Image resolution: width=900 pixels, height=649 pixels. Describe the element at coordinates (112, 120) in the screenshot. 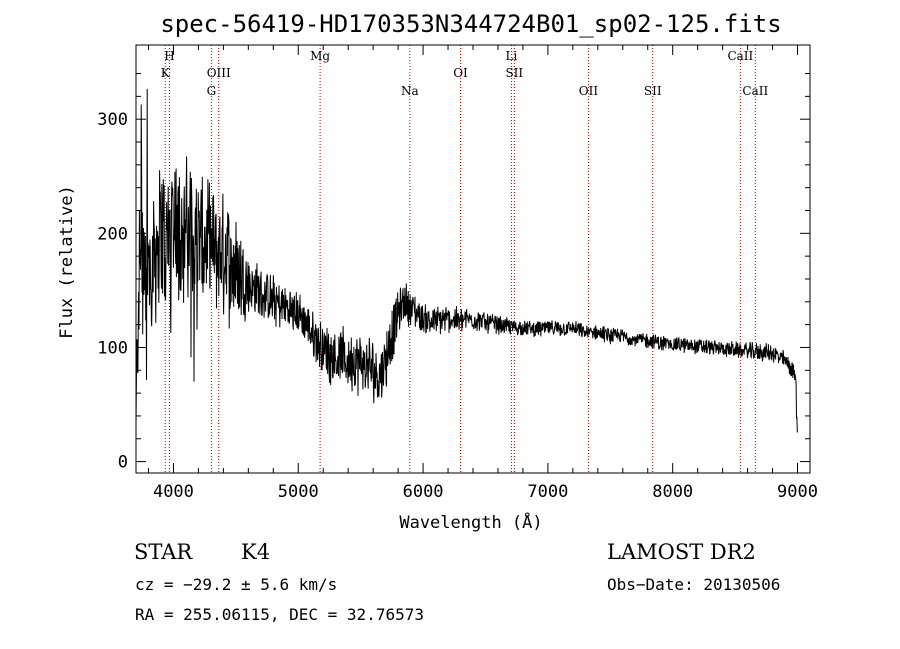

I see `y-tick-label: 300` at that location.